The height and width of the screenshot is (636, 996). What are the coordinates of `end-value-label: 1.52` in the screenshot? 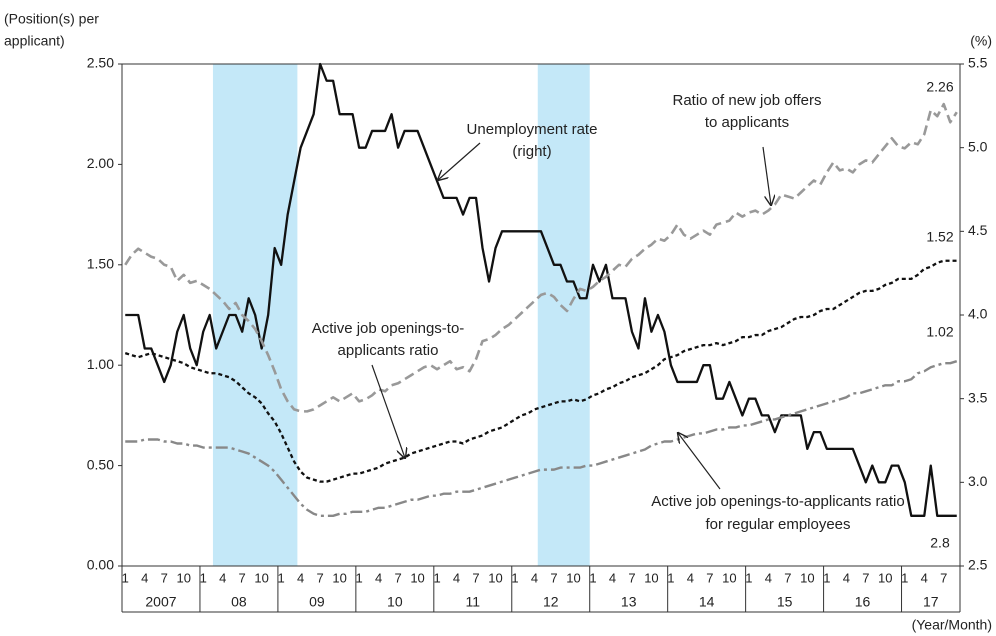 It's located at (939, 237).